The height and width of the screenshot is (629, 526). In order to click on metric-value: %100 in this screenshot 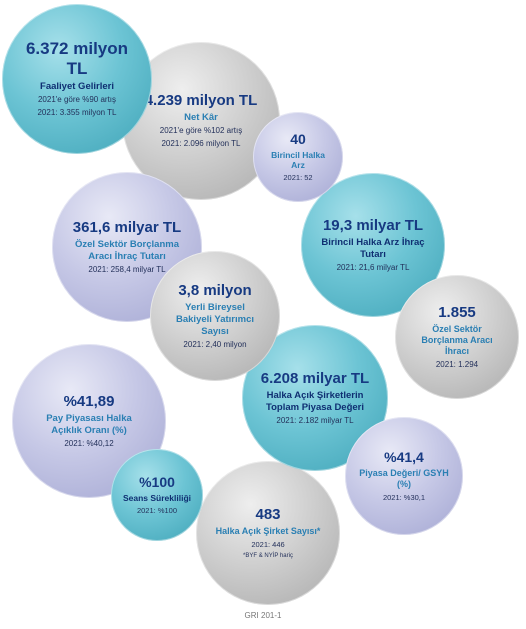, I will do `click(157, 482)`.